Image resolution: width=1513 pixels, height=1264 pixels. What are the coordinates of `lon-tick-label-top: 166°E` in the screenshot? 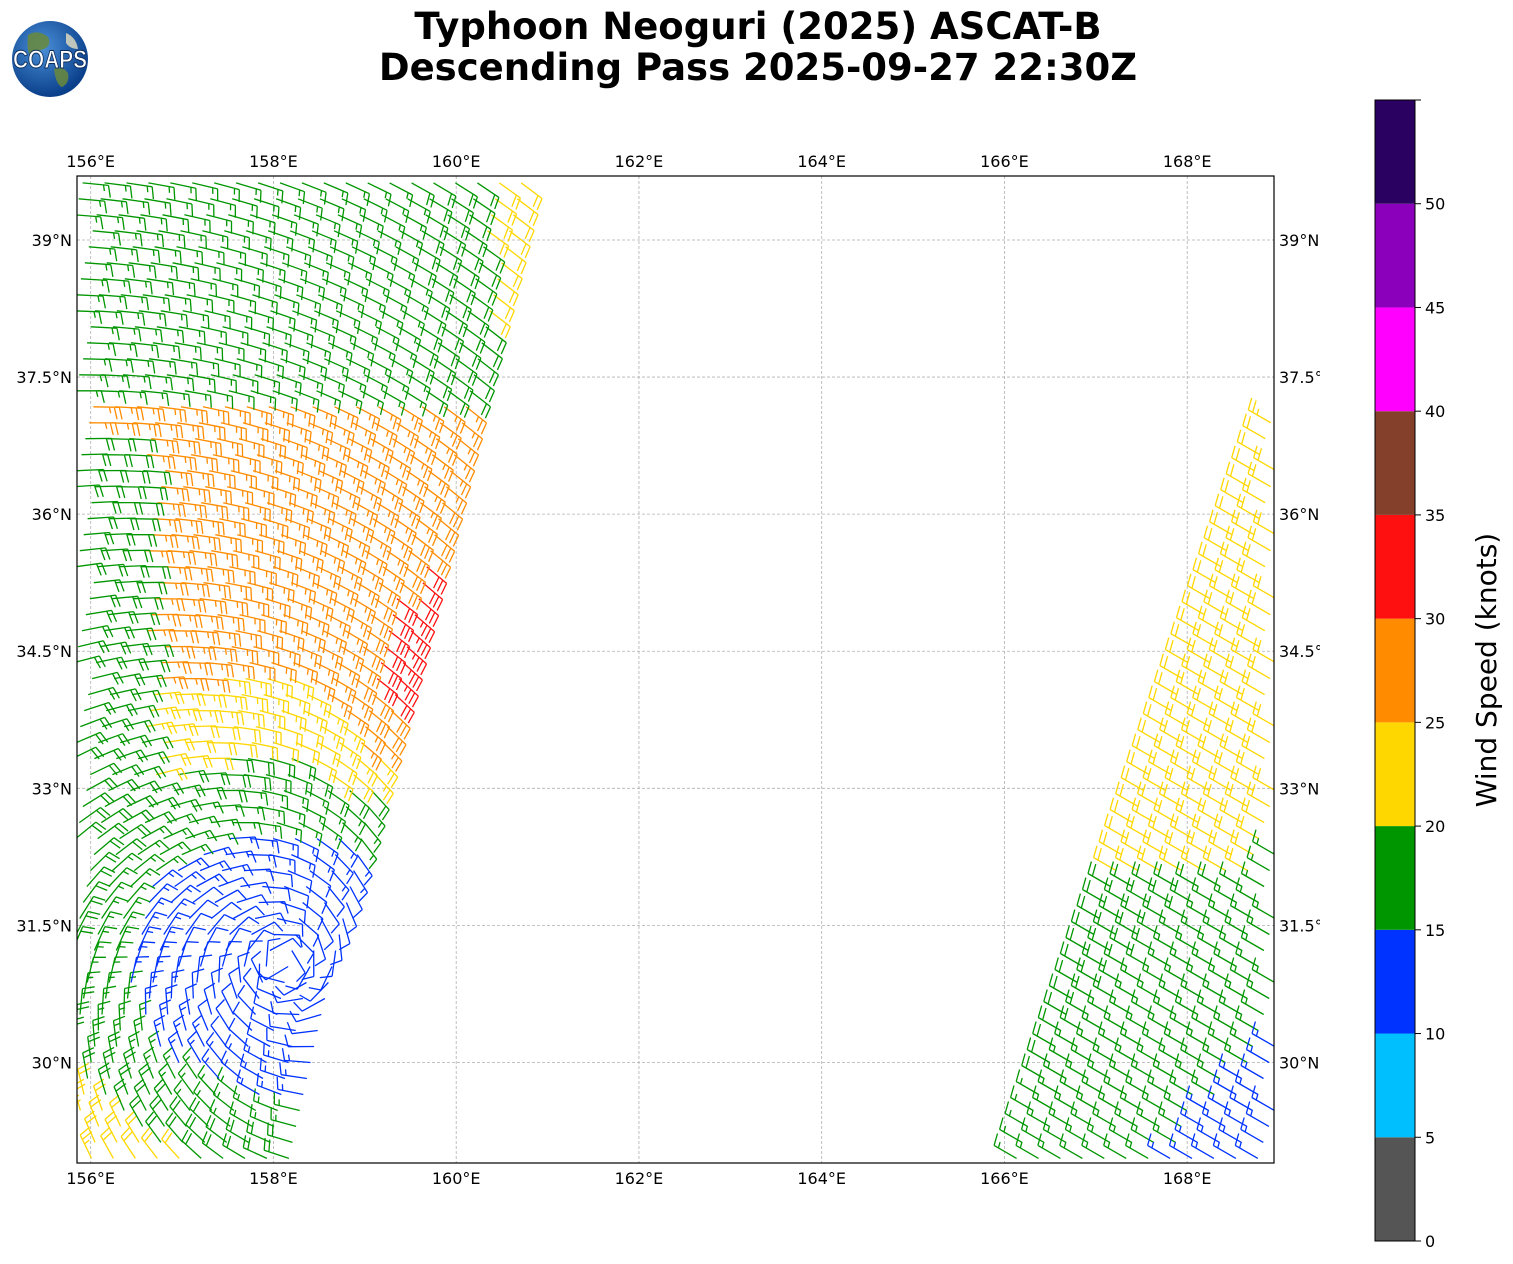 It's located at (1004, 161).